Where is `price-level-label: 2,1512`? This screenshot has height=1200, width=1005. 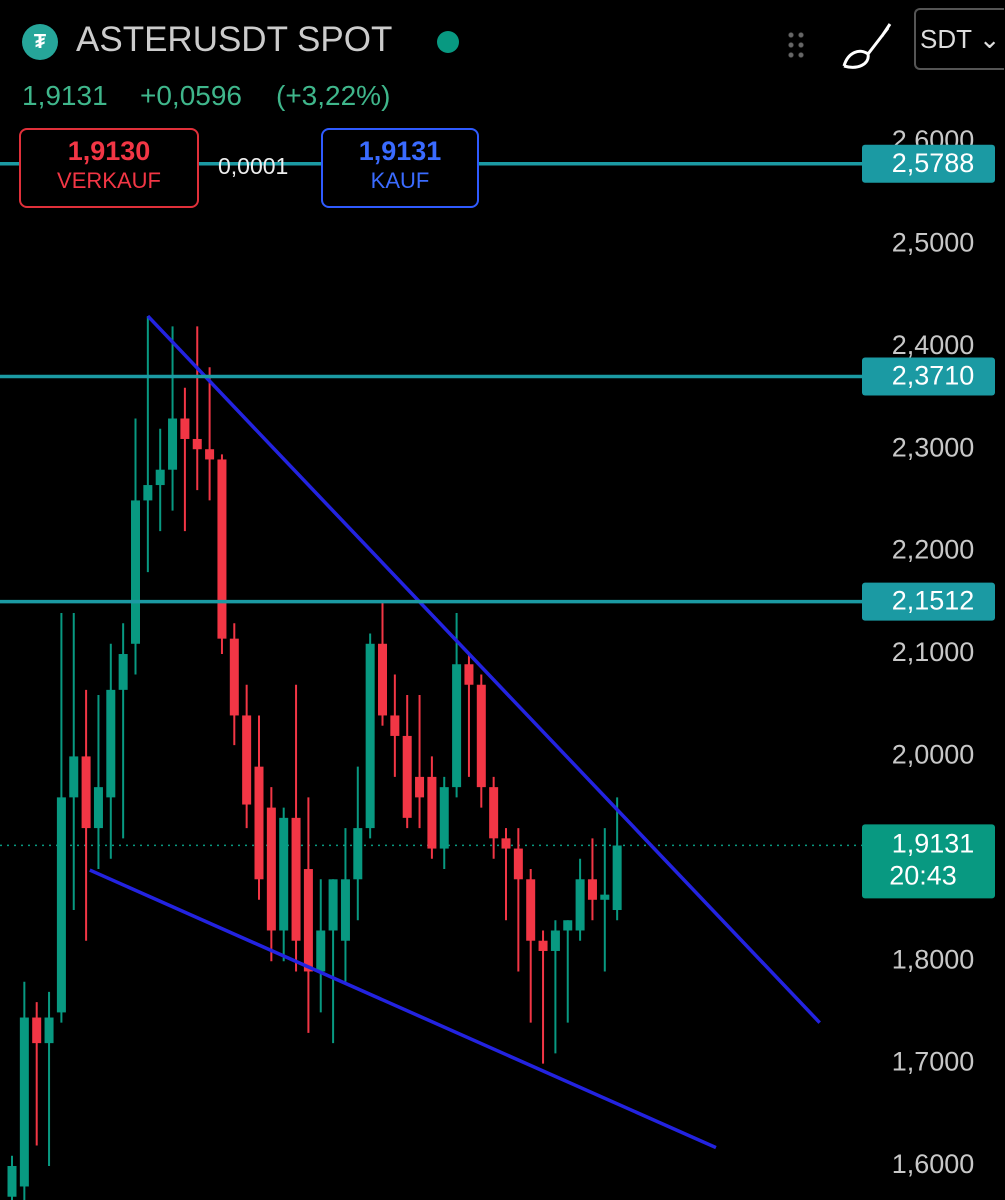 price-level-label: 2,1512 is located at coordinates (933, 601).